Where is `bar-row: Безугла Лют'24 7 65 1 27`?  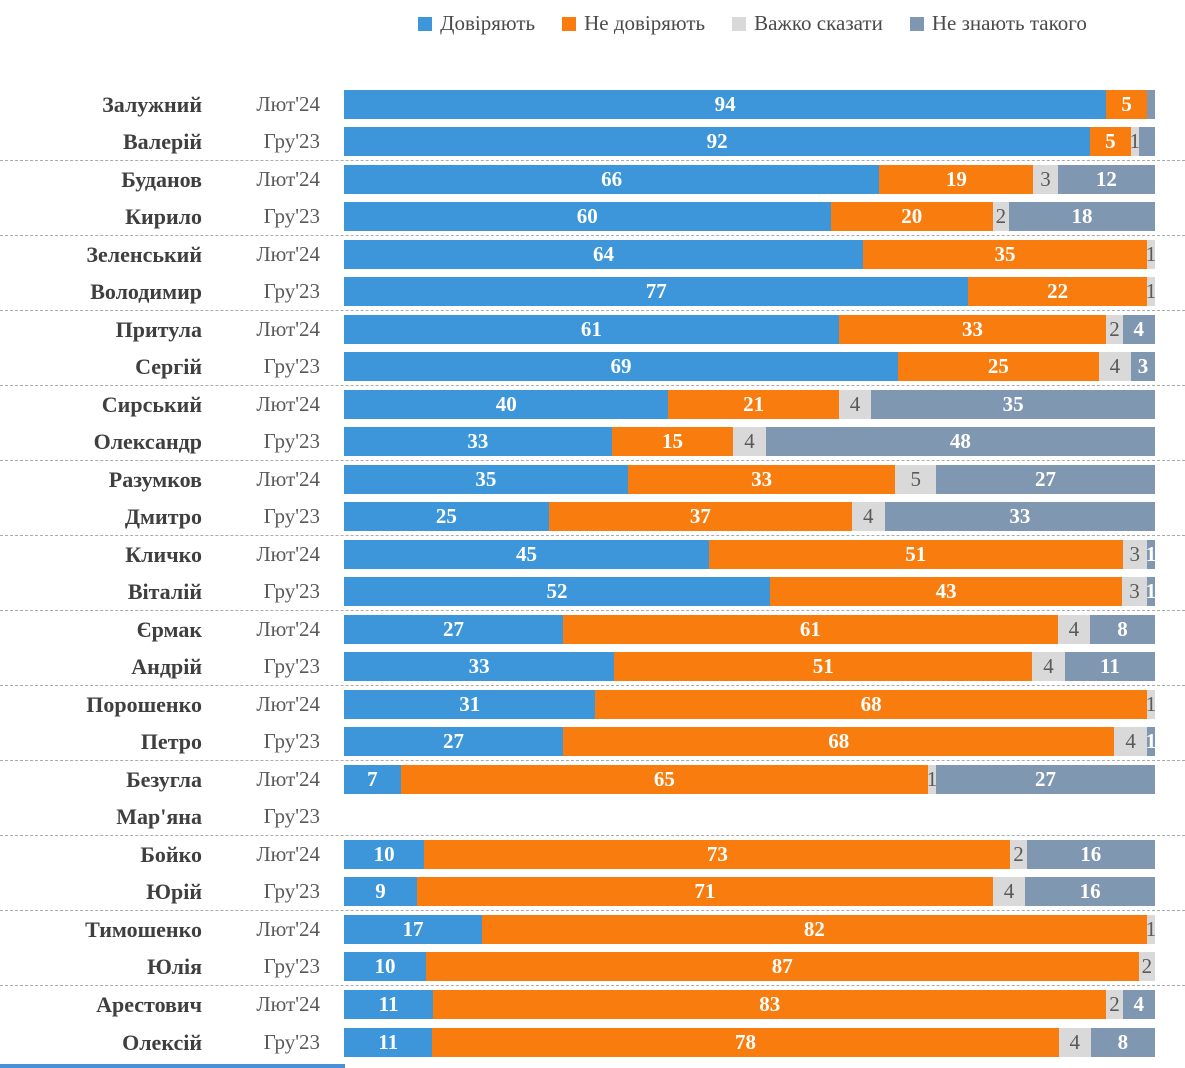 bar-row: Безугла Лют'24 7 65 1 27 is located at coordinates (592, 779).